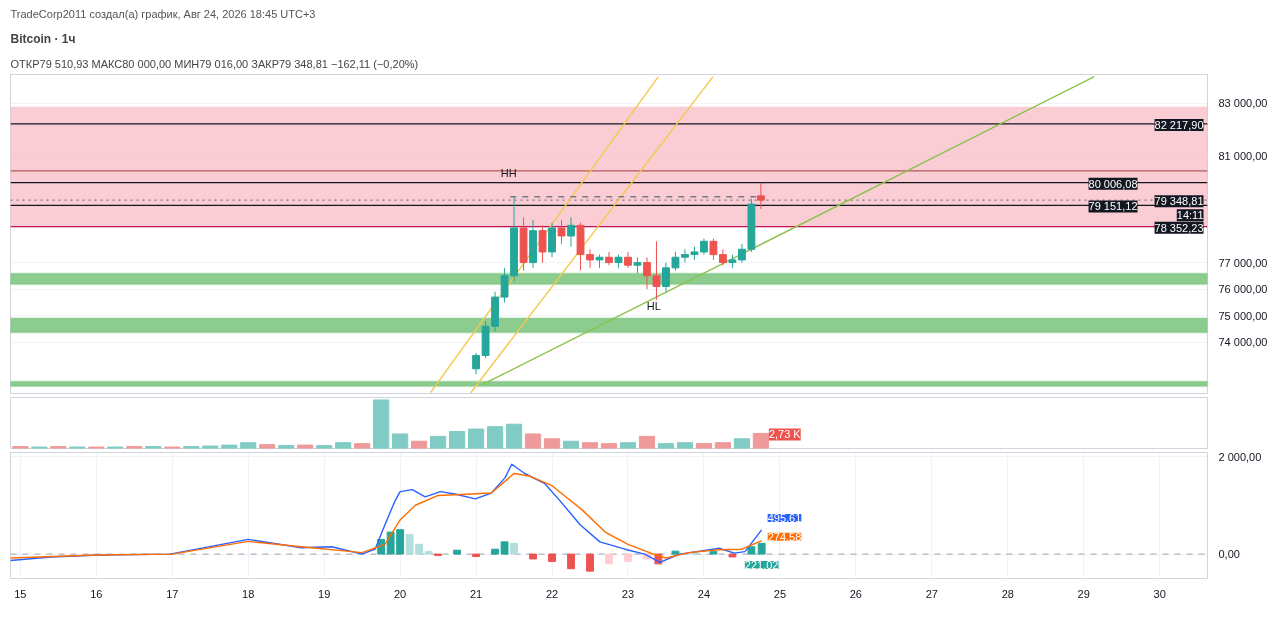  I want to click on x-tick-label: 17, so click(172, 593).